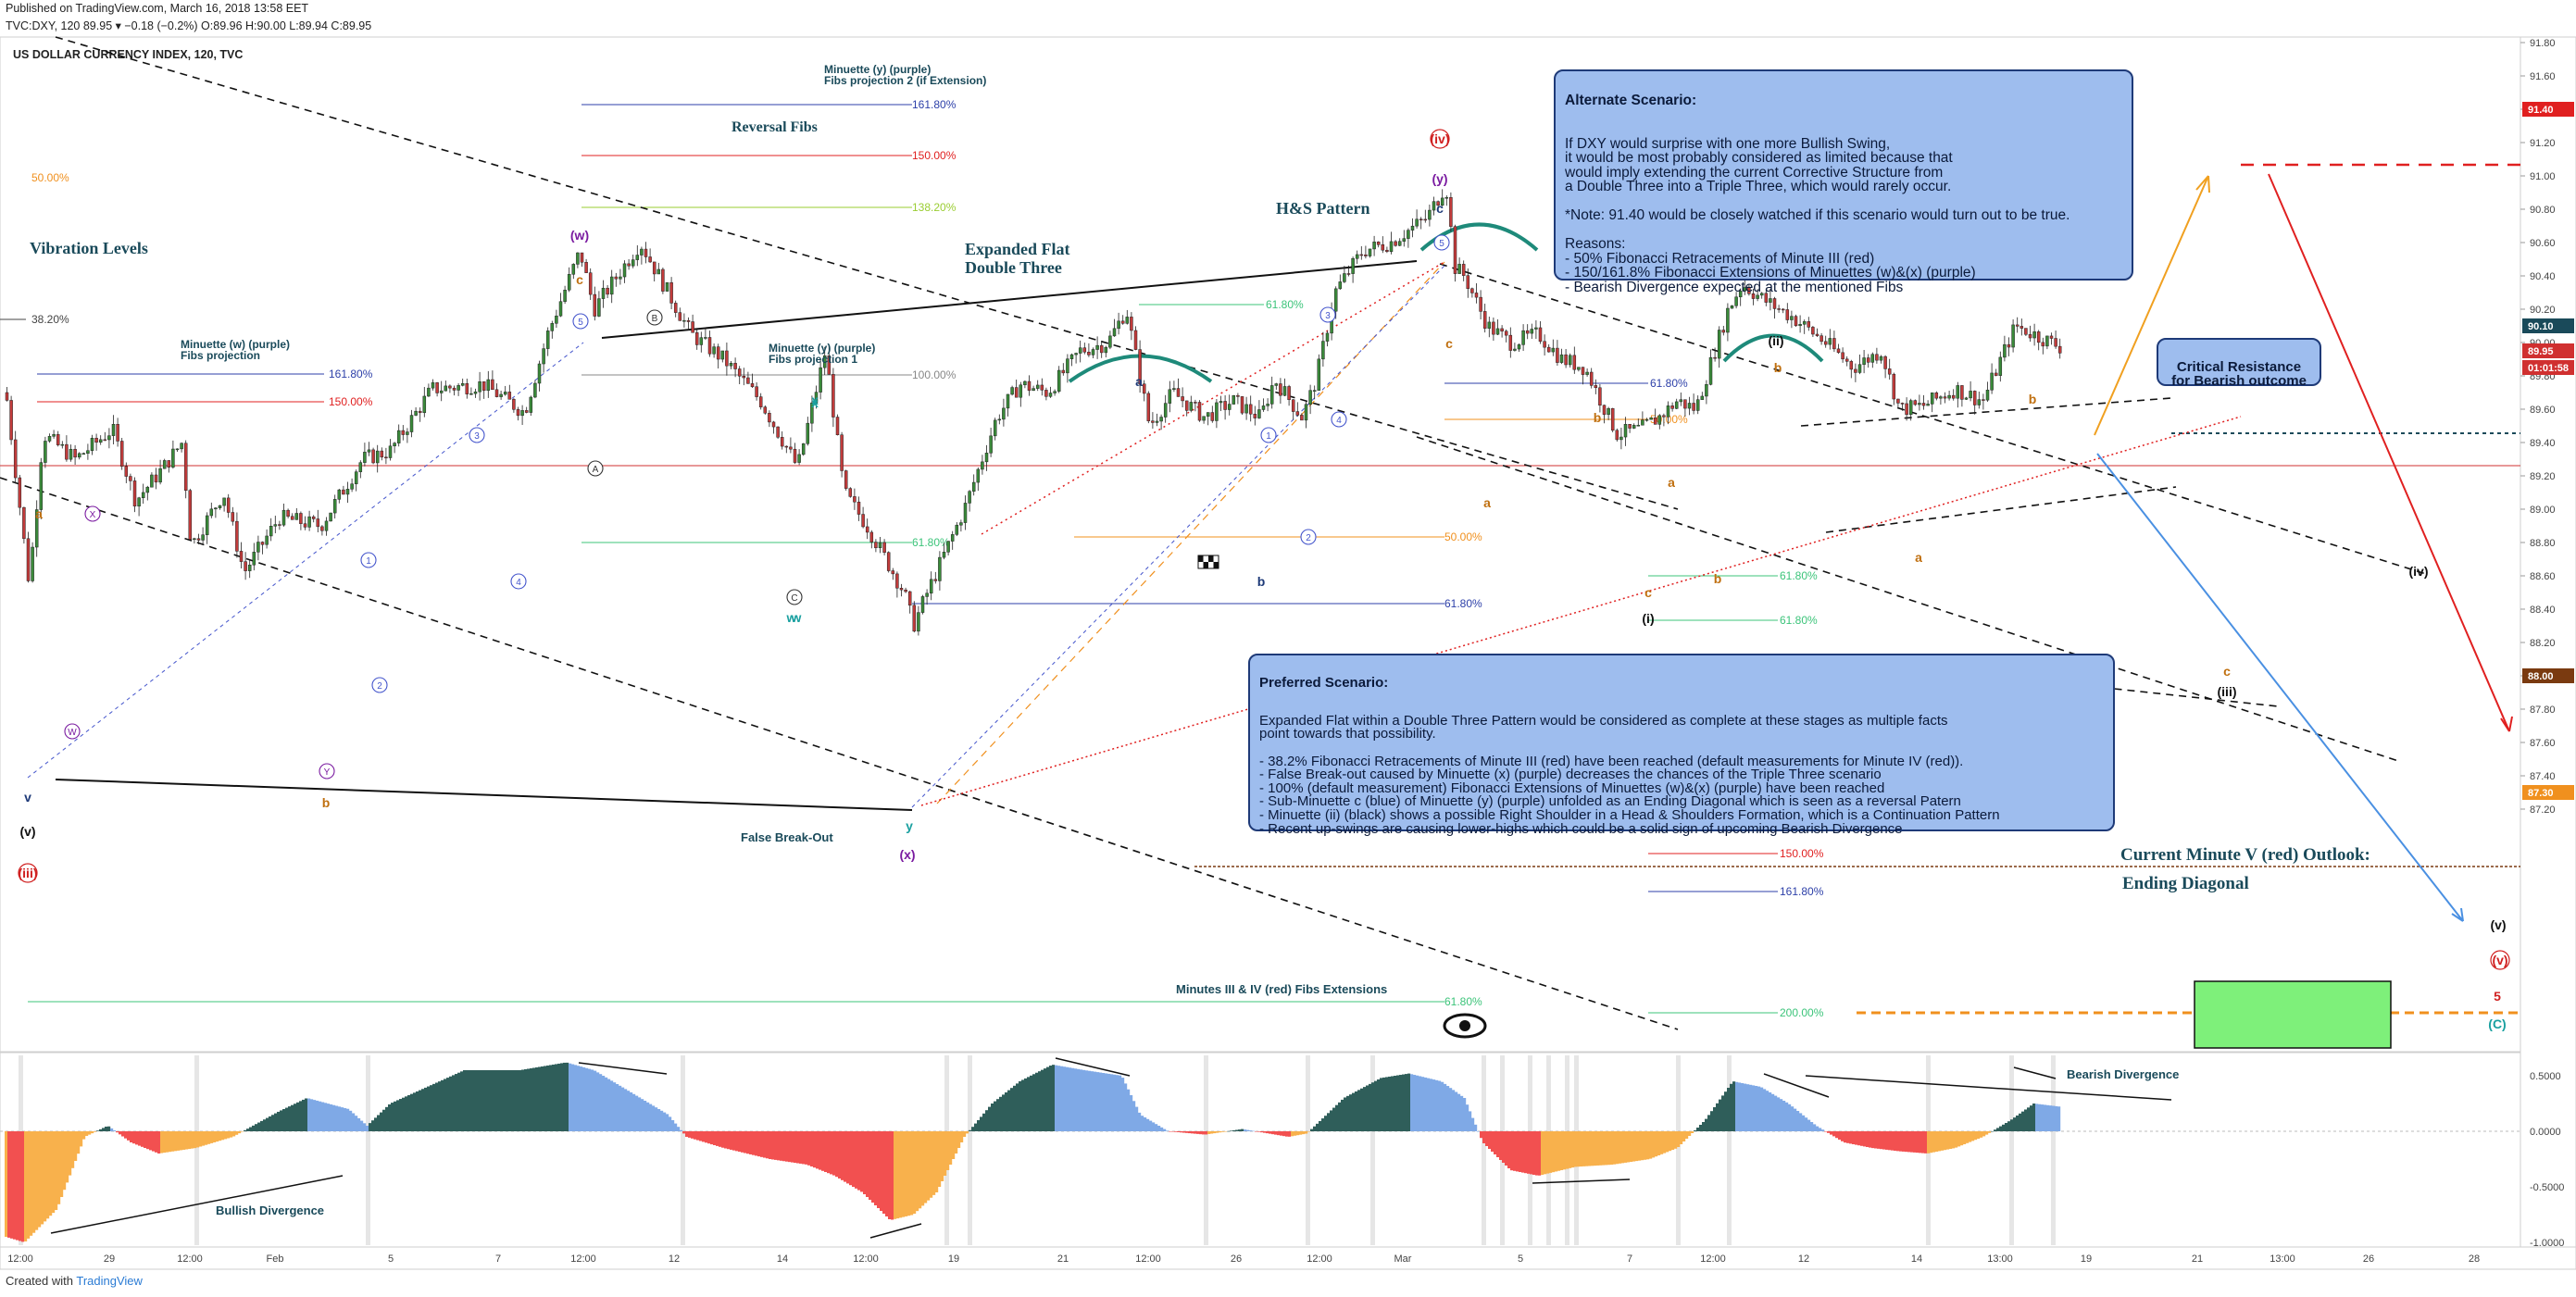  What do you see at coordinates (2543, 43) in the screenshot?
I see `y-tick-label: 91.80` at bounding box center [2543, 43].